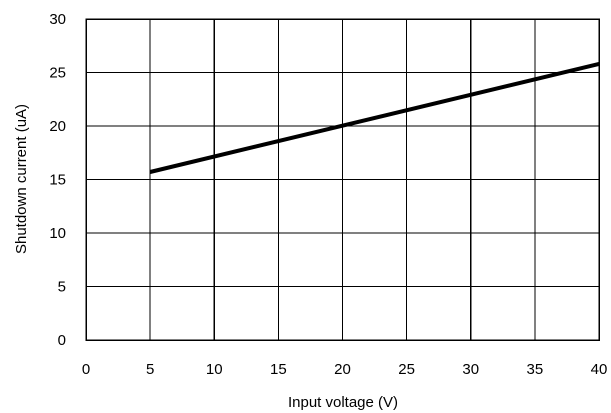 This screenshot has height=413, width=611. I want to click on x-axis-tick-labels: 0 5 10 15 20 25 30 35 40, so click(345, 369).